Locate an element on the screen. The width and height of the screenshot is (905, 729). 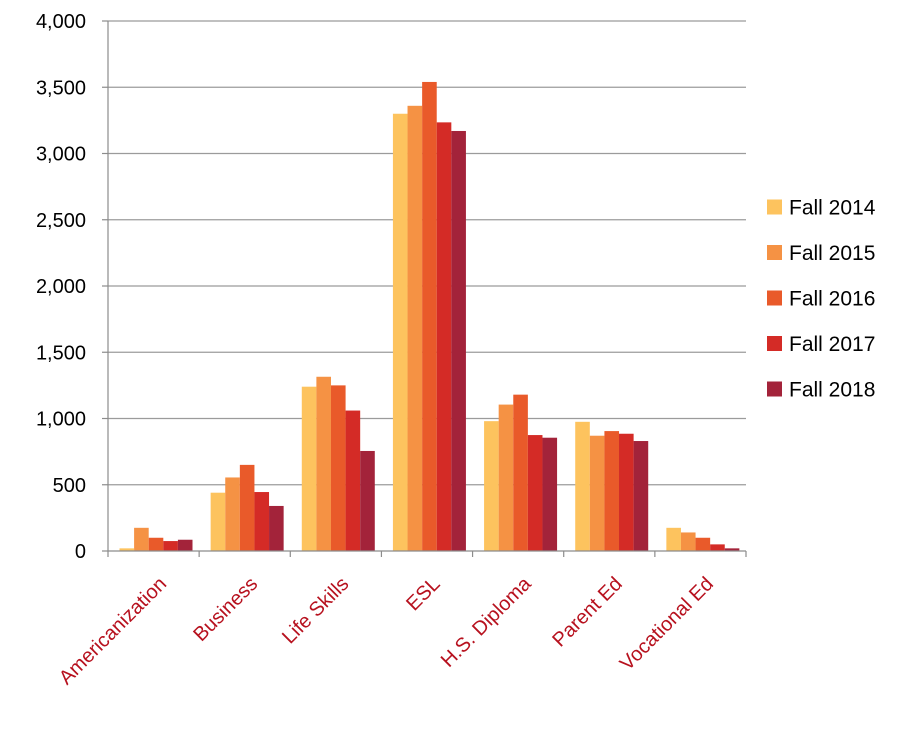
x-tick-label: Life Skills is located at coordinates (315, 610).